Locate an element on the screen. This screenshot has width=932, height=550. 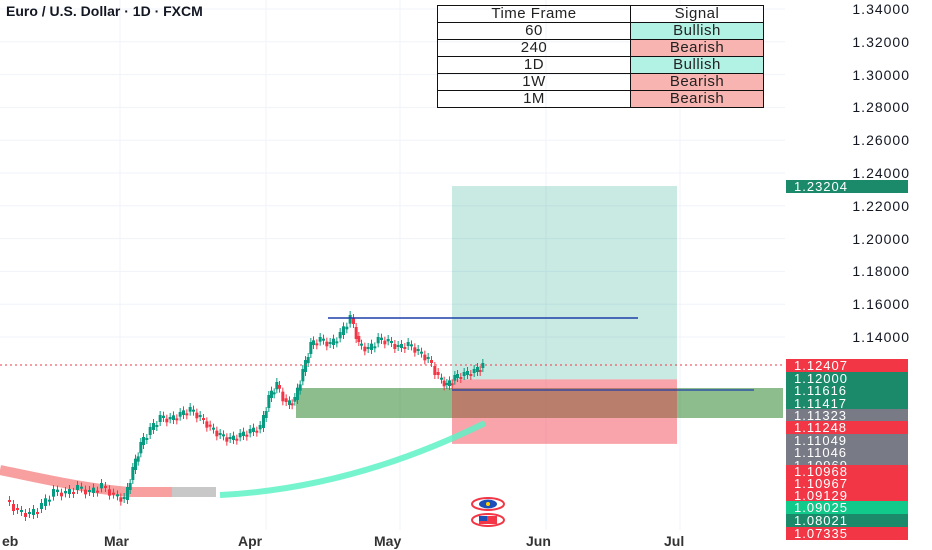
time-tick-label: Jul is located at coordinates (674, 541).